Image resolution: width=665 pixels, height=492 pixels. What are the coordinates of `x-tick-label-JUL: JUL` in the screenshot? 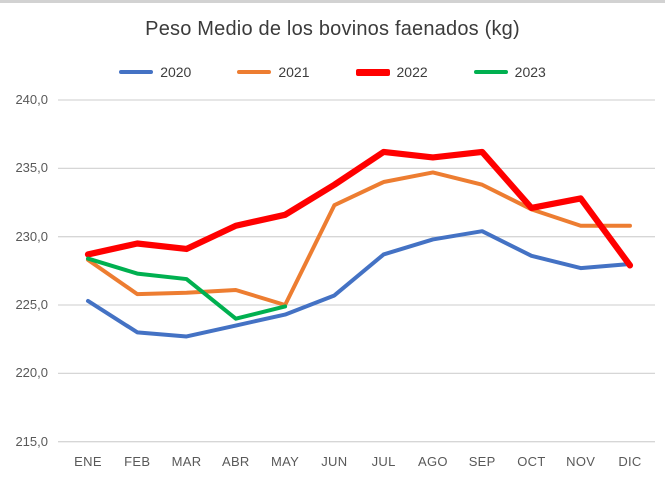 It's located at (383, 461).